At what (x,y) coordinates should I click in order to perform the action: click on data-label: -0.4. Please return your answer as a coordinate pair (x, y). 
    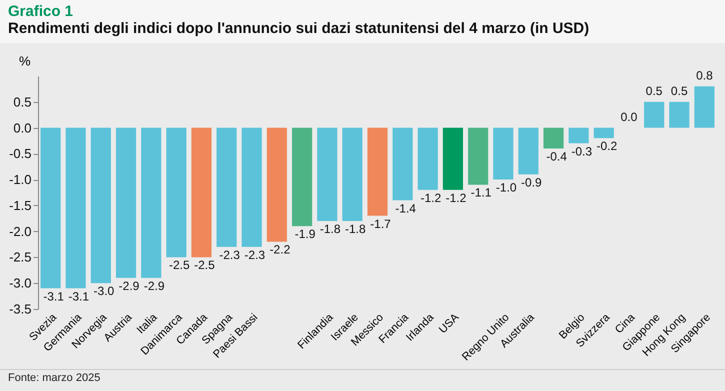
    Looking at the image, I should click on (557, 156).